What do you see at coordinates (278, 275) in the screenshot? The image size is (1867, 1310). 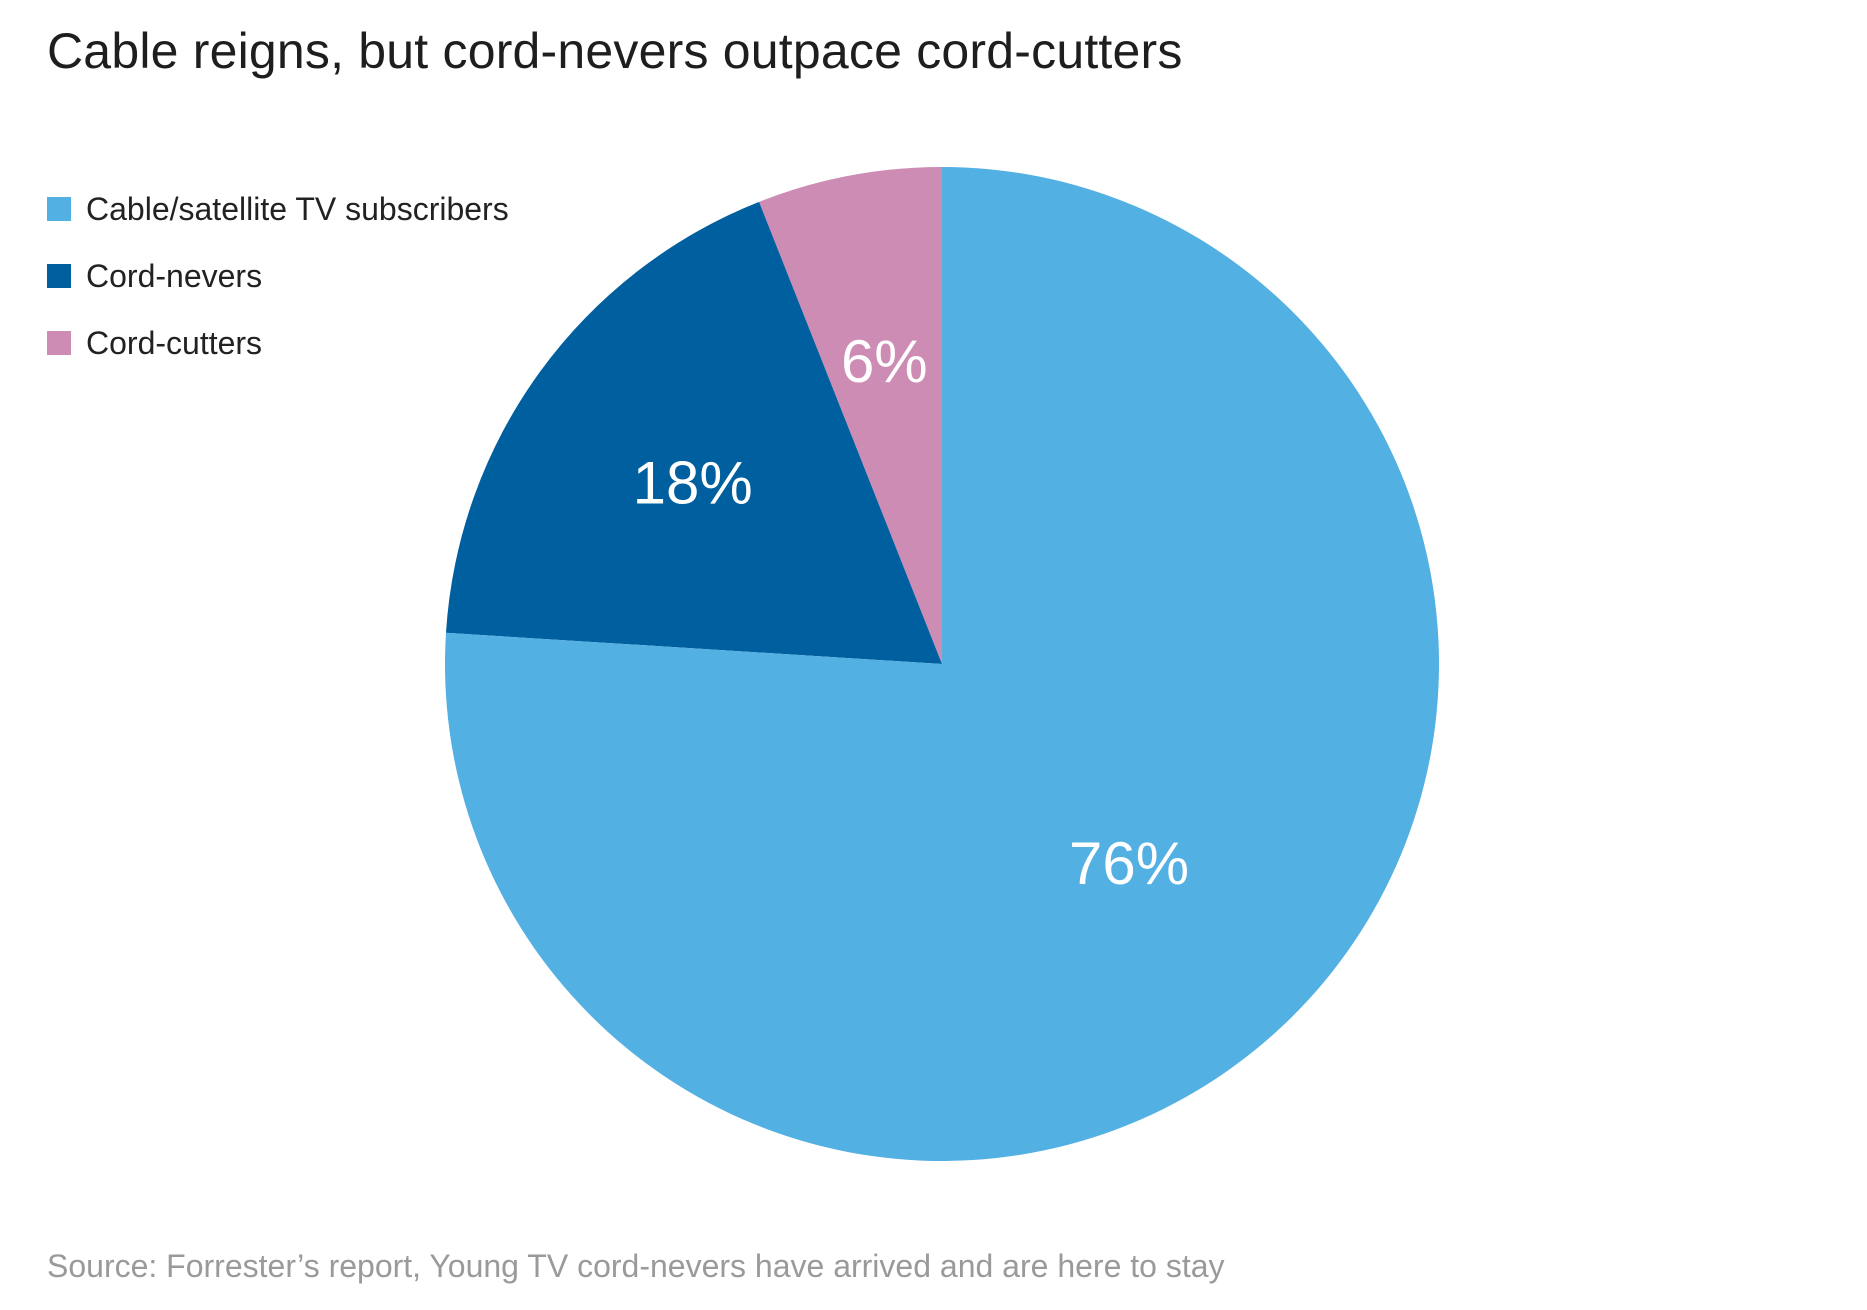 I see `legend-item-cord-nevers: Cord-nevers` at bounding box center [278, 275].